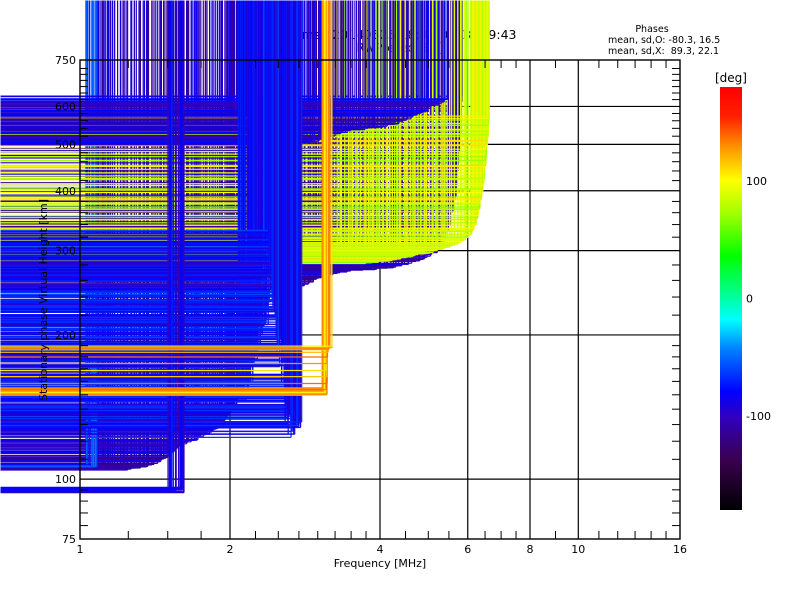 The height and width of the screenshot is (600, 800). Describe the element at coordinates (65, 251) in the screenshot. I see `y-tick-label: 300` at that location.